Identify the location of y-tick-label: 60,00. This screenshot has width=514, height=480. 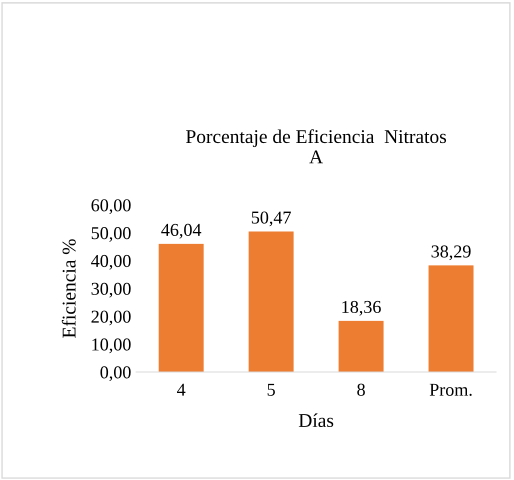
(111, 206).